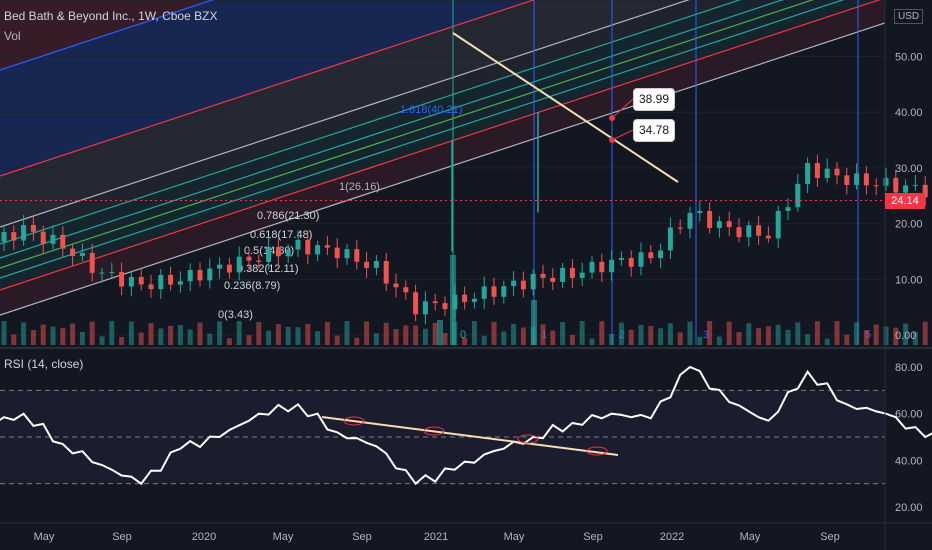 Image resolution: width=932 pixels, height=550 pixels. Describe the element at coordinates (909, 58) in the screenshot. I see `price-tick-label: 50.00` at that location.